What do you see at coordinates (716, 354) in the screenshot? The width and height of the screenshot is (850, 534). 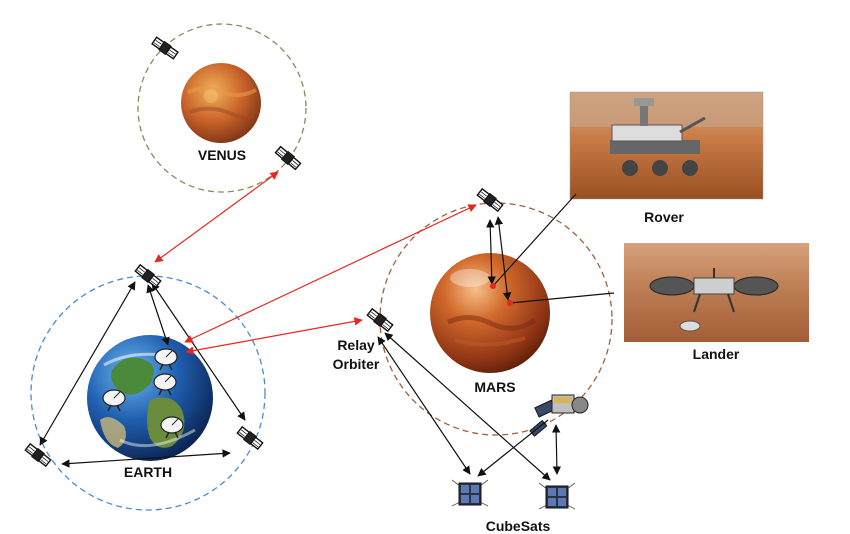 I see `lander-label: Lander` at bounding box center [716, 354].